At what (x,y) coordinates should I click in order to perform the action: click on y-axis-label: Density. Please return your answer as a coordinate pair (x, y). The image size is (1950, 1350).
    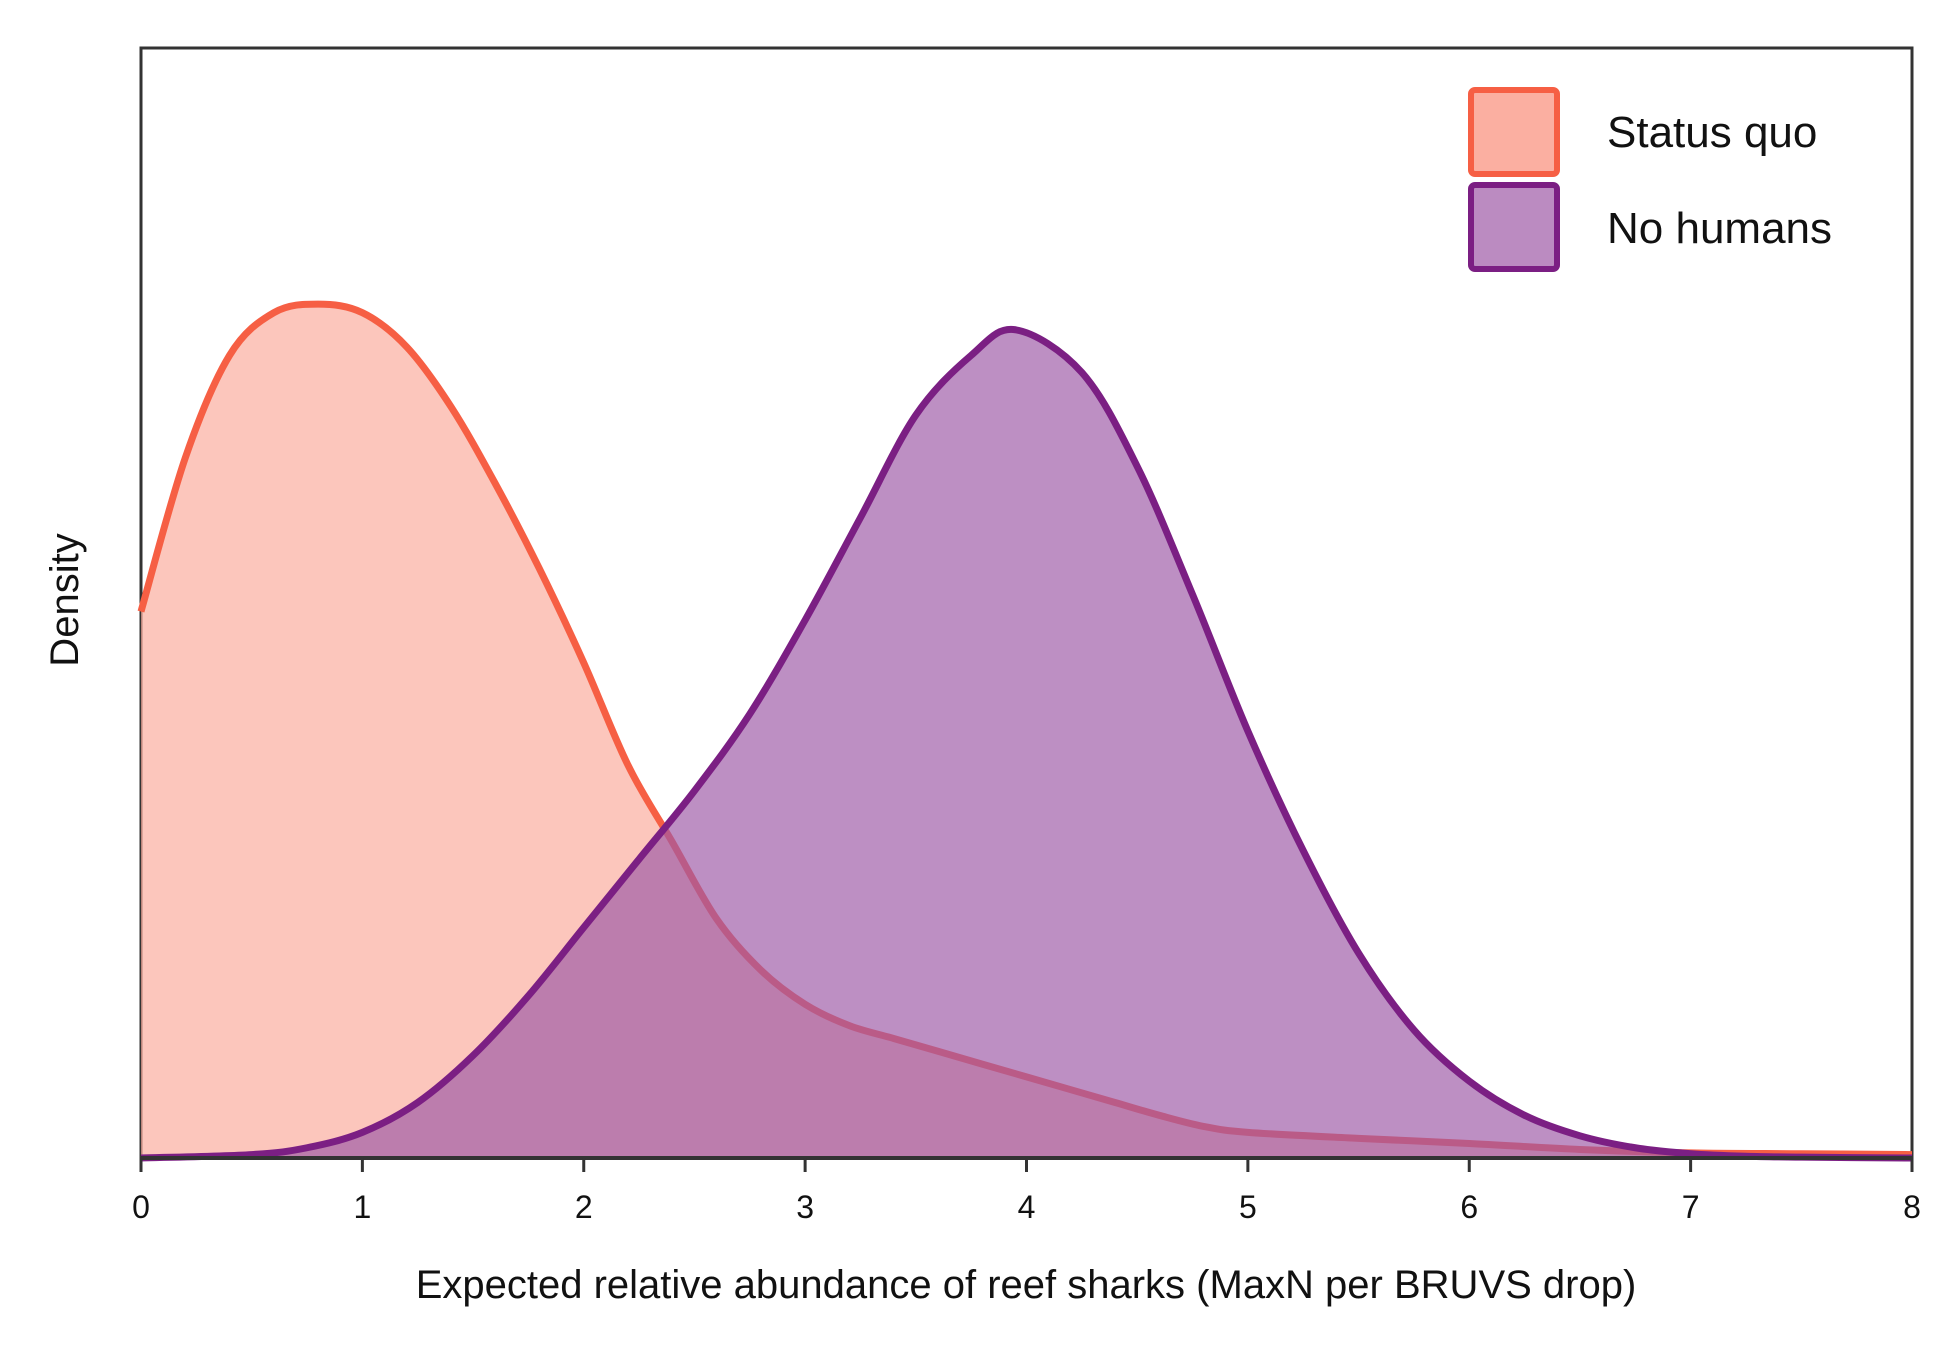
    Looking at the image, I should click on (65, 599).